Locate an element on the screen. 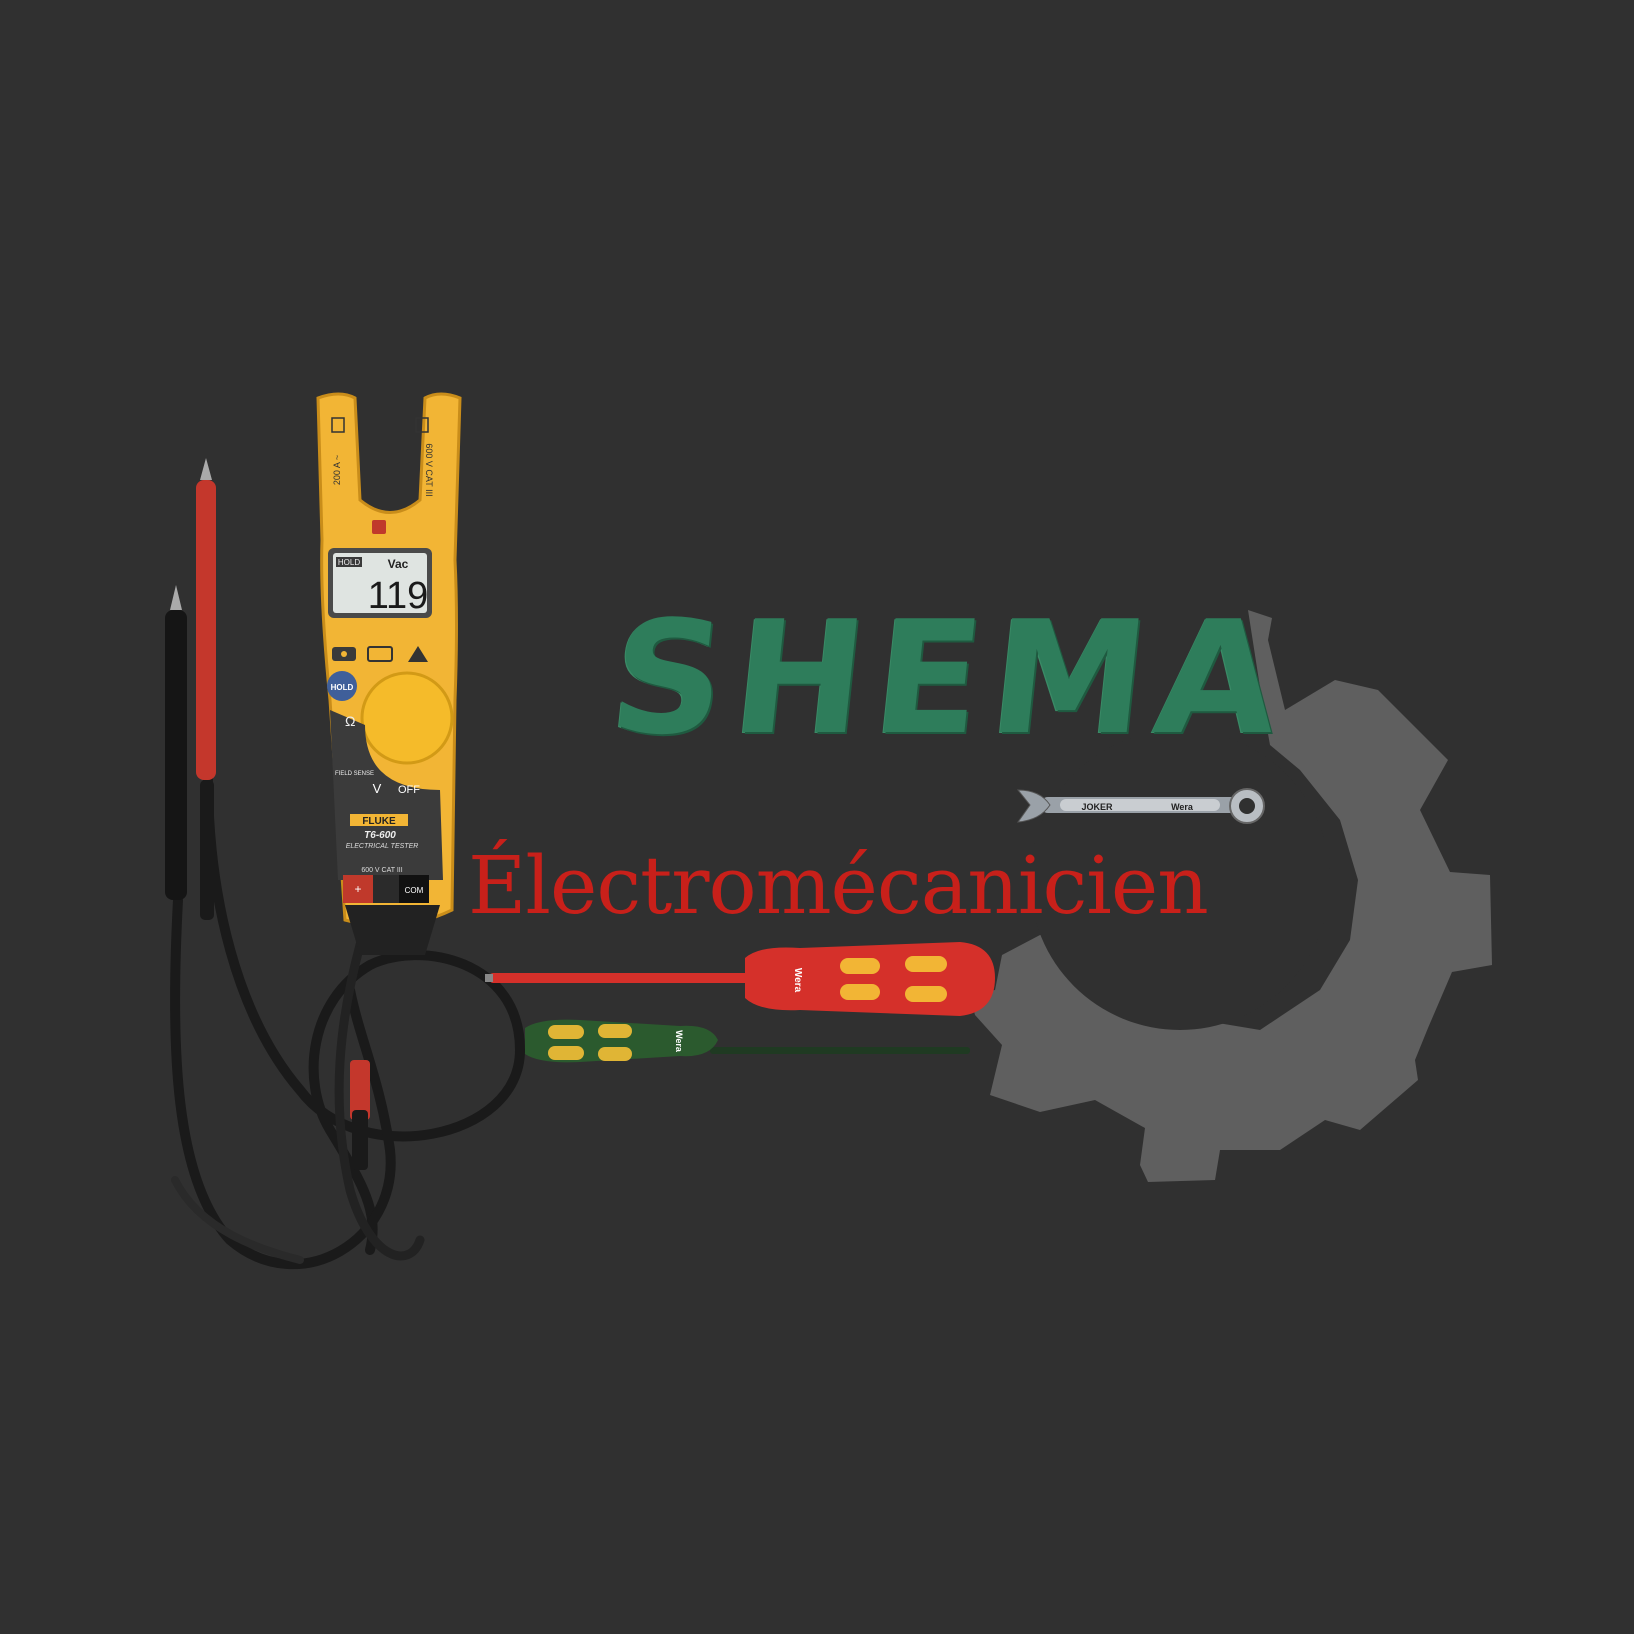  tester-brand: FLUKE is located at coordinates (379, 821).